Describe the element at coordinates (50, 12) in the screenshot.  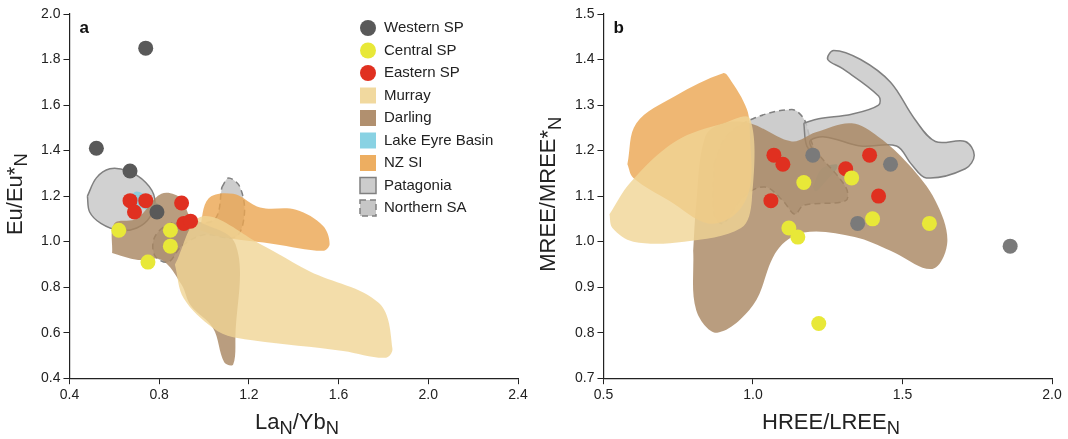
I see `y-tick-label: 2.0` at that location.